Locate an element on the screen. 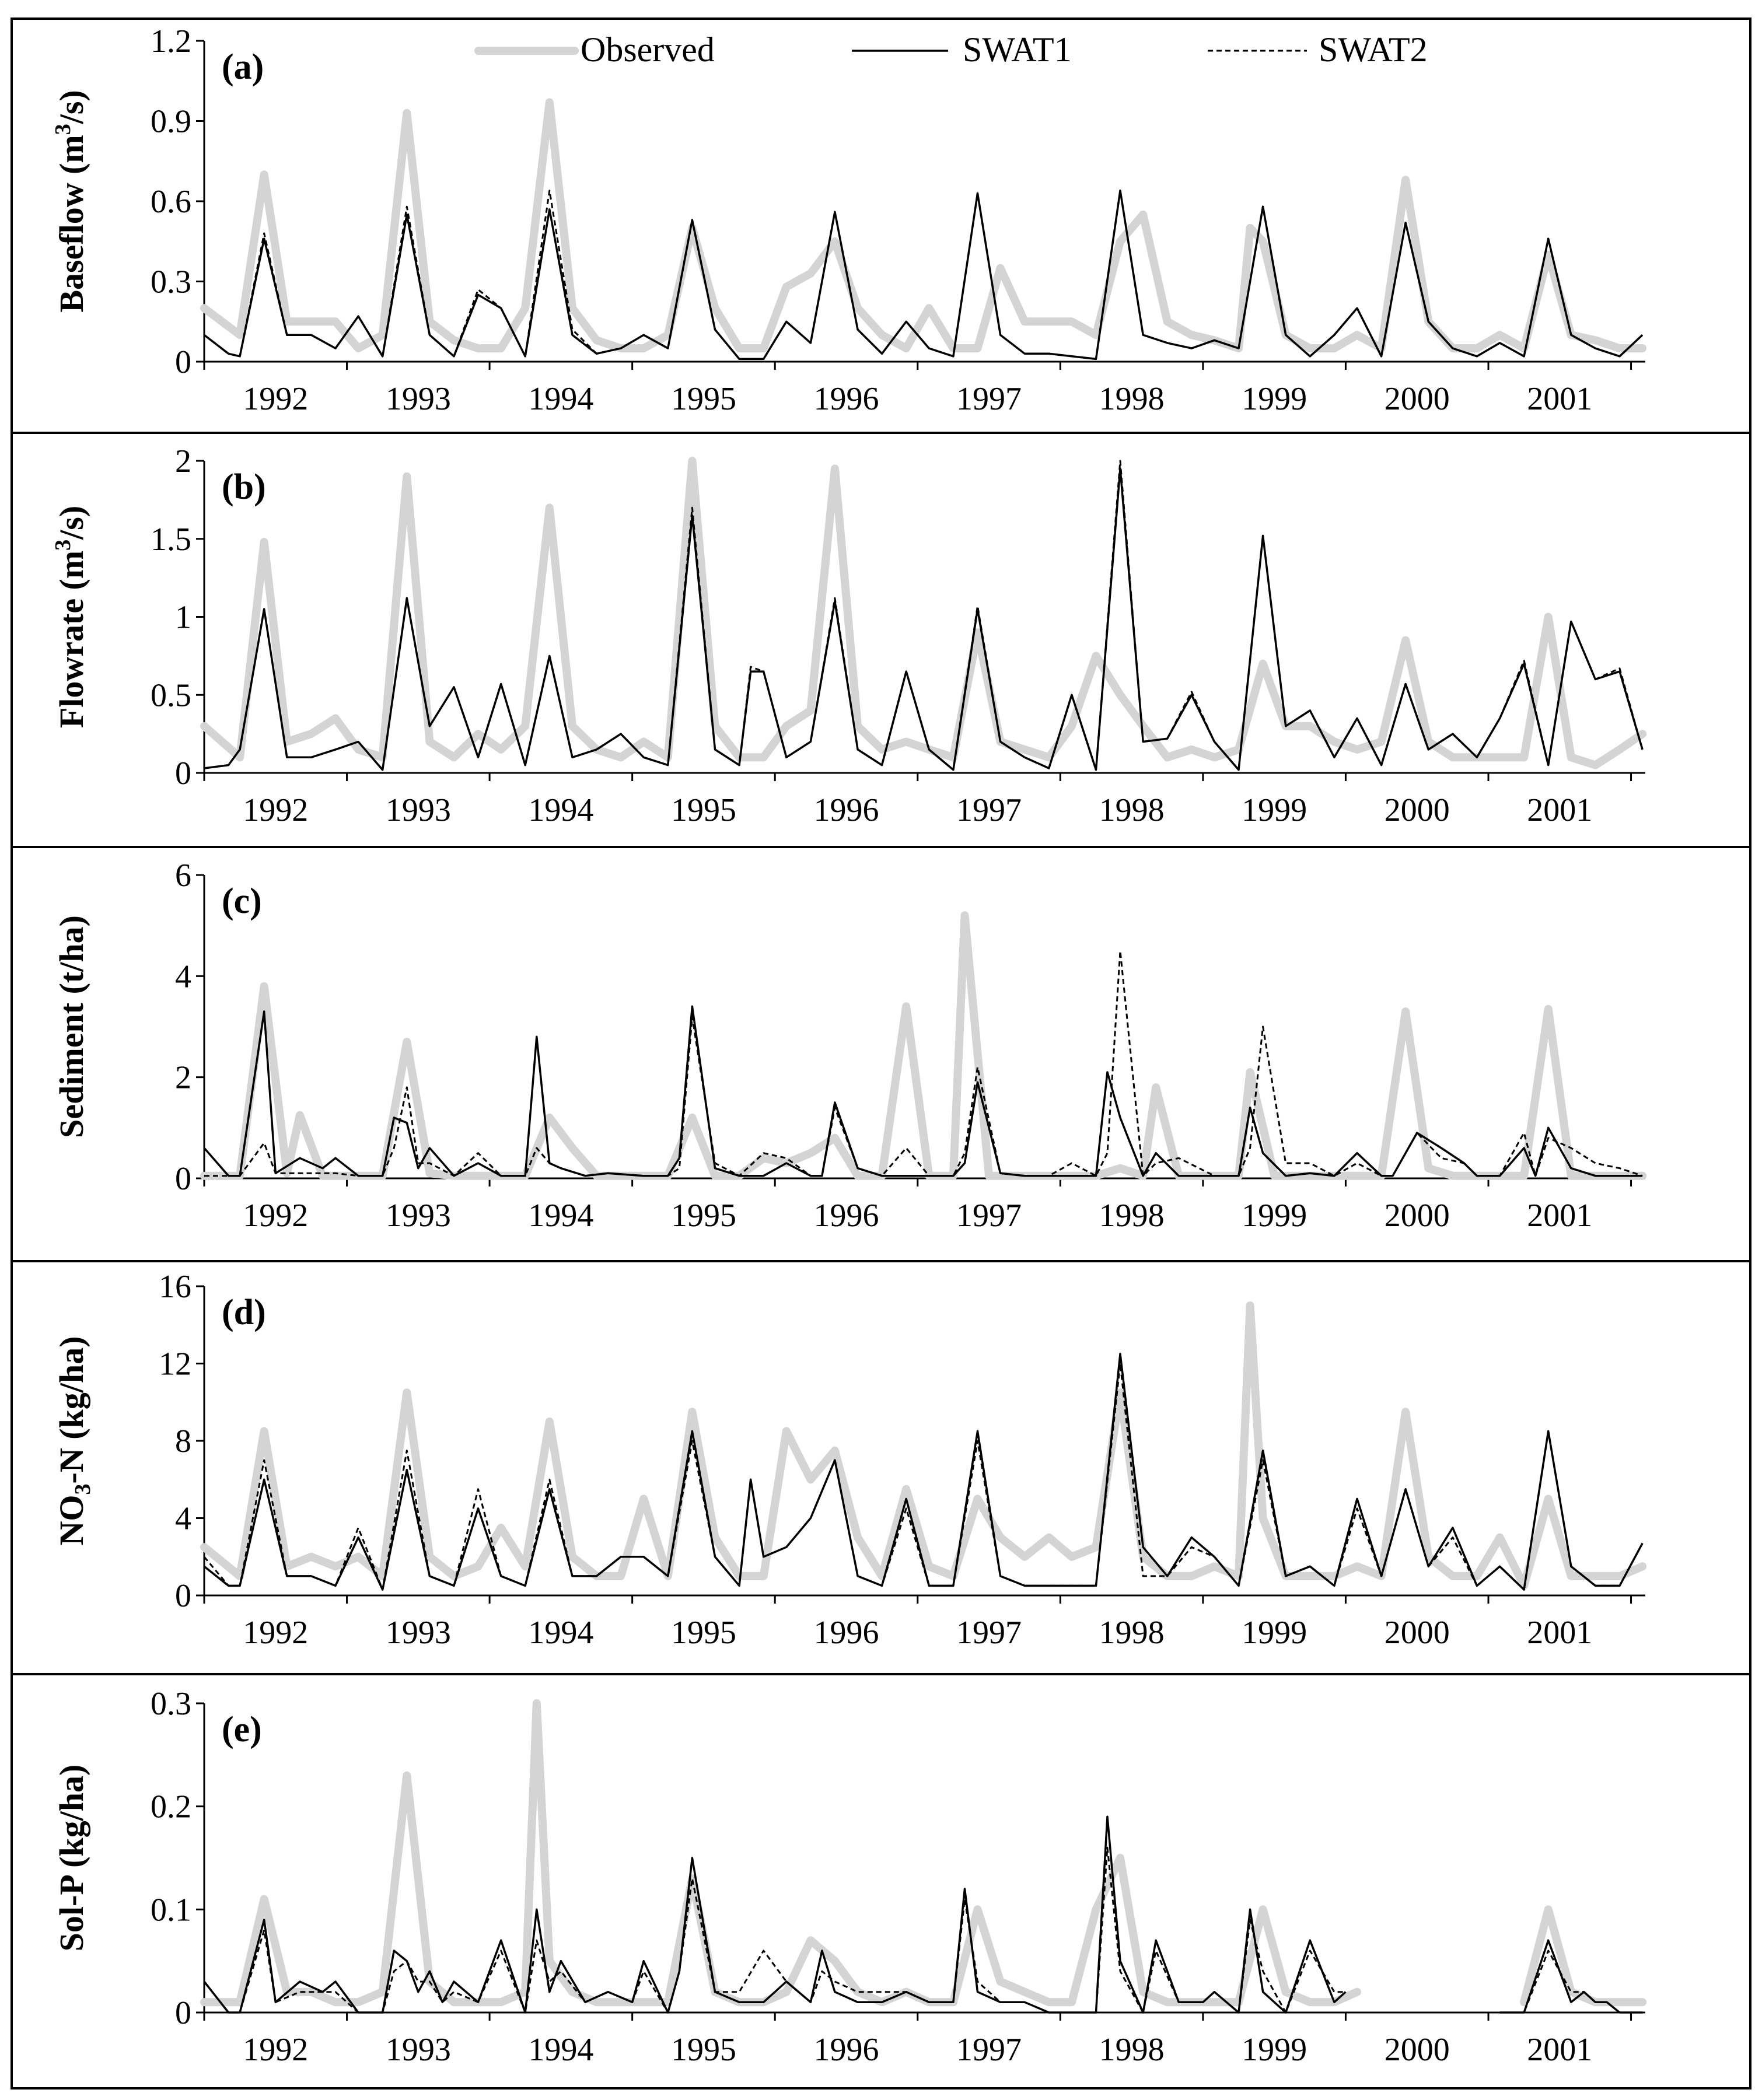 Image resolution: width=1762 pixels, height=2100 pixels. y-tick-label: 16 is located at coordinates (175, 1287).